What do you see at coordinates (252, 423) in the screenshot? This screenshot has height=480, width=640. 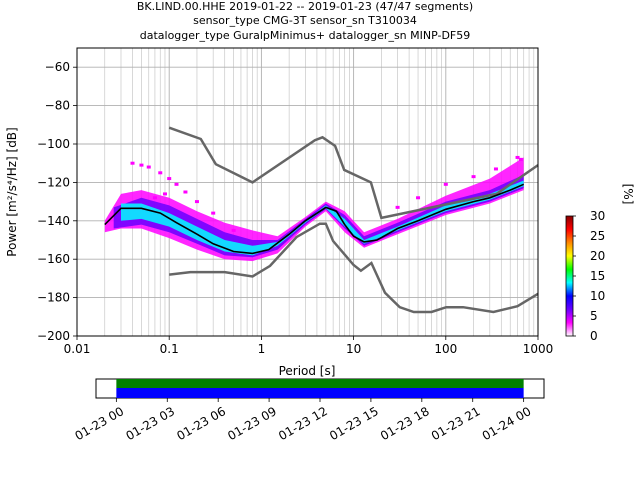 I see `availability-tick-label: 01-23 09` at bounding box center [252, 423].